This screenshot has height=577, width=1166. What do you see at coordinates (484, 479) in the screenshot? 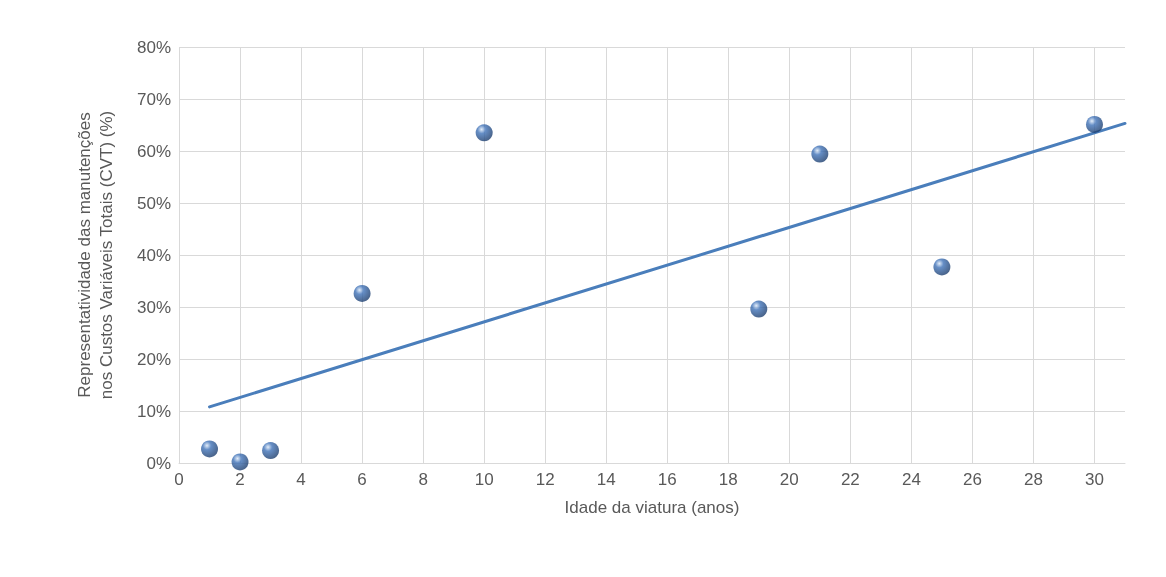
I see `x-tick-label: 10` at bounding box center [484, 479].